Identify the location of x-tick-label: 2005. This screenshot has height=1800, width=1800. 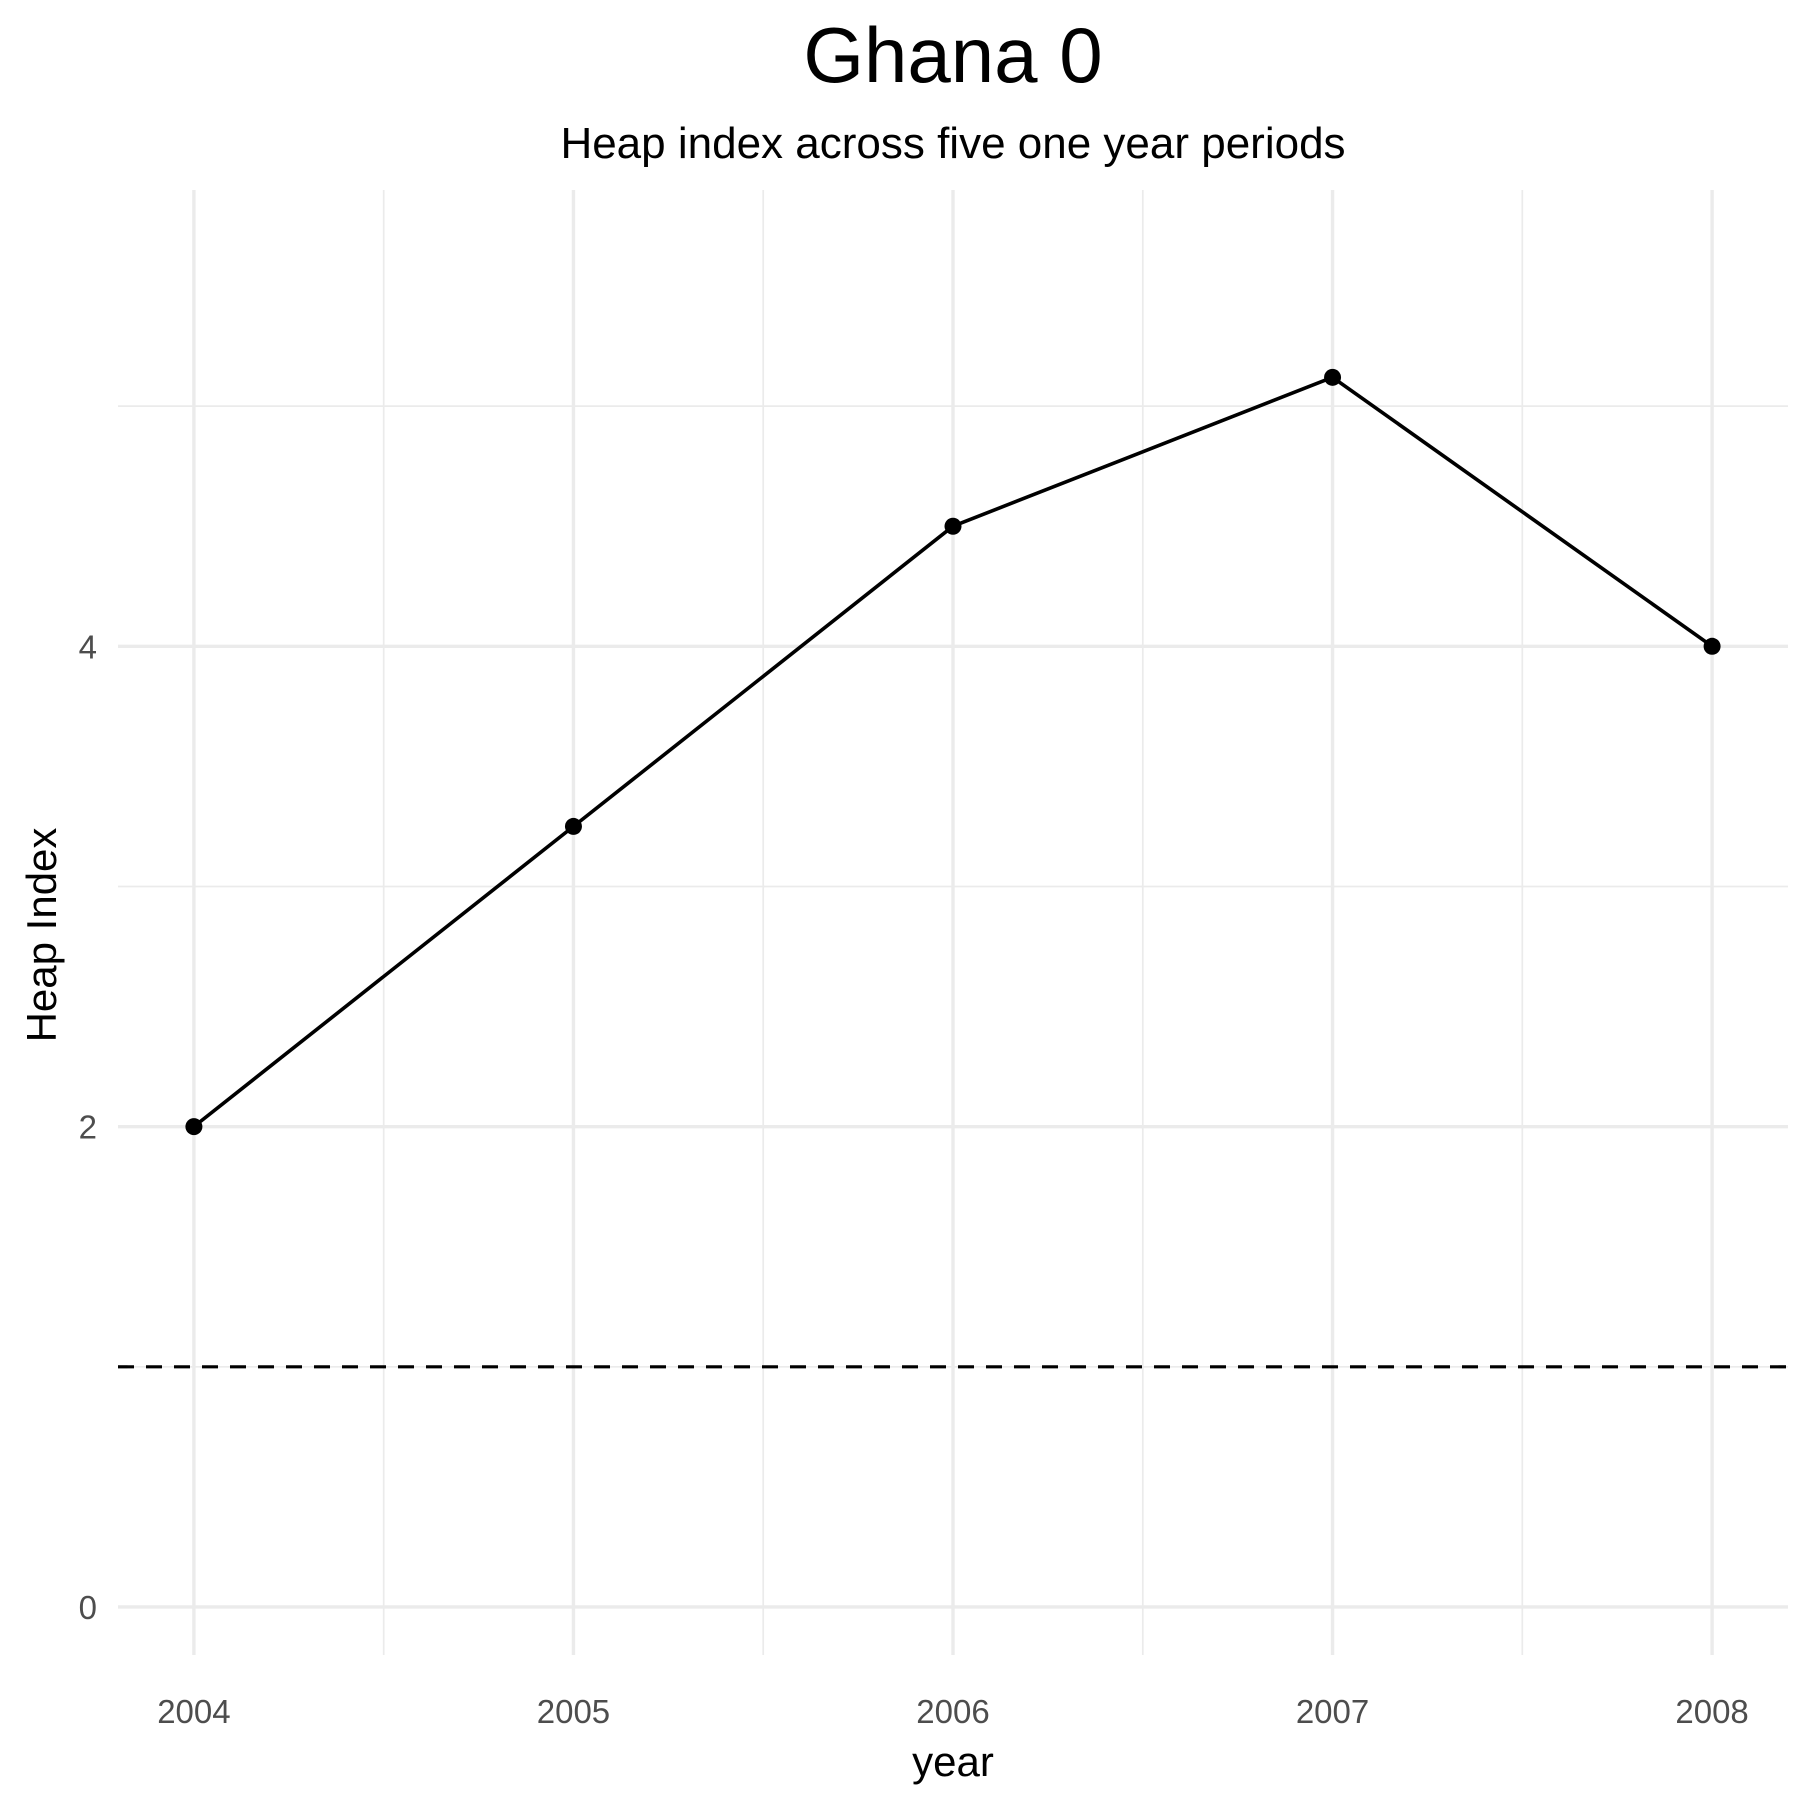
(573, 1711).